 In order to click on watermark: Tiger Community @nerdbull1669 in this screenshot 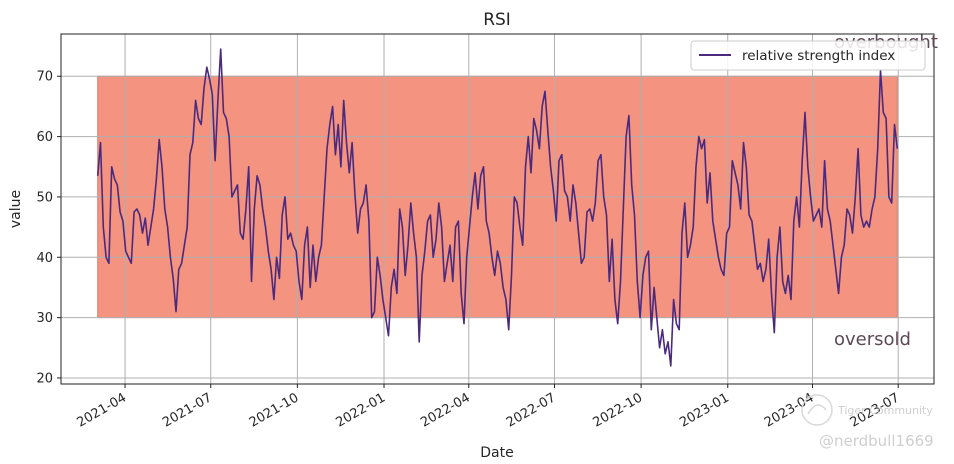, I will do `click(867, 422)`.